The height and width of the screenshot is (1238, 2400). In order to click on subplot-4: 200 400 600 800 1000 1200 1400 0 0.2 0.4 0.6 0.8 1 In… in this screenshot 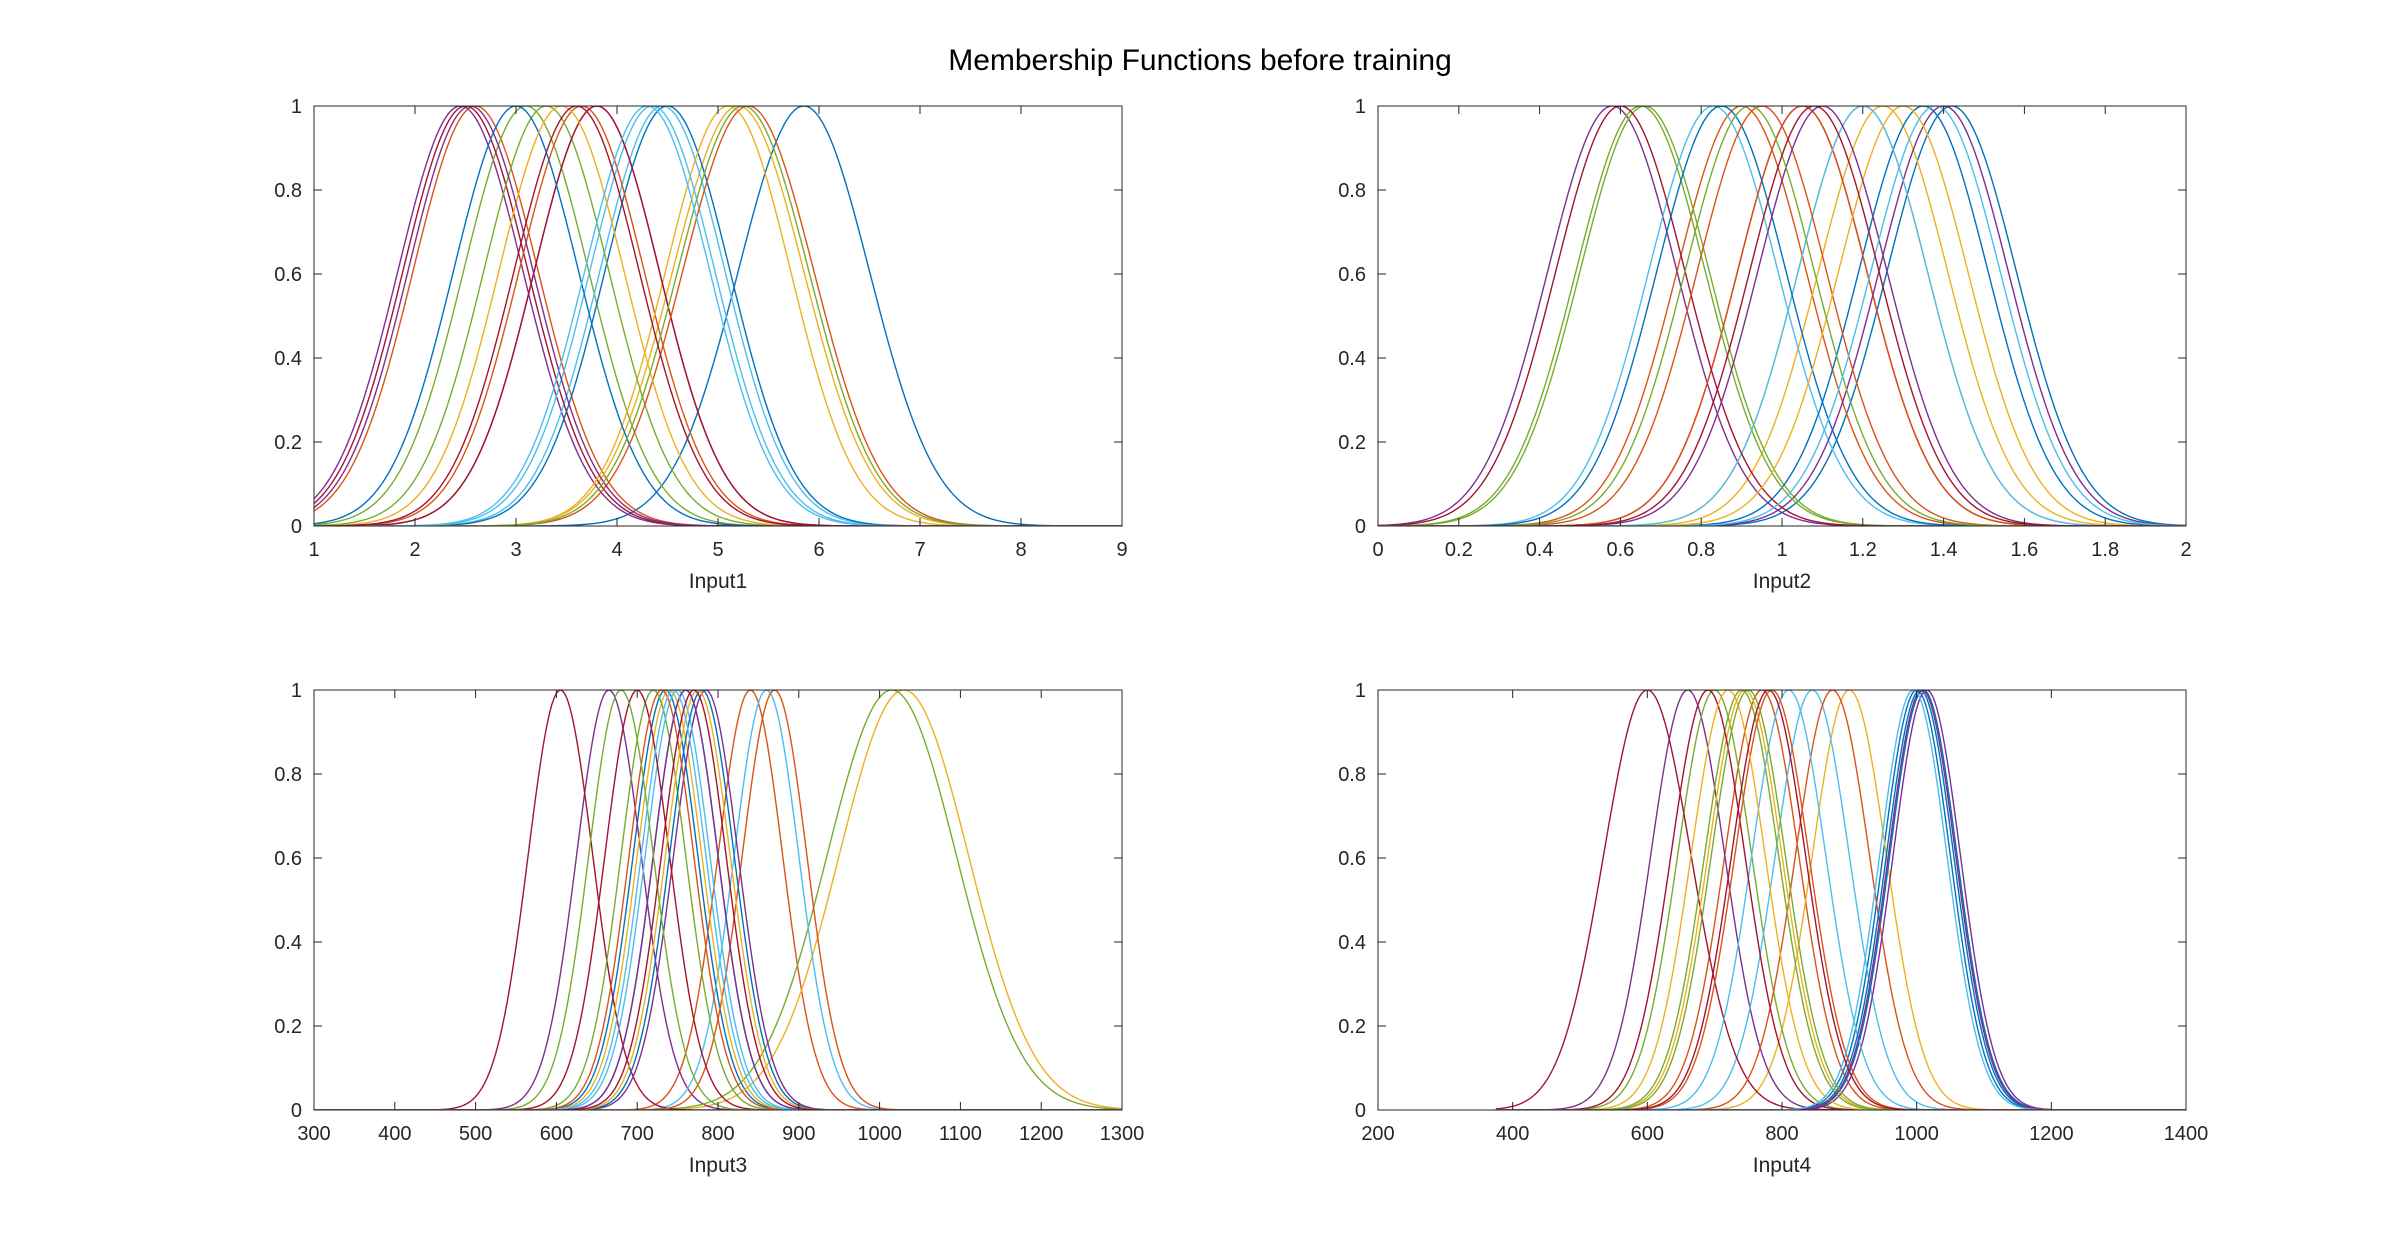, I will do `click(1773, 928)`.